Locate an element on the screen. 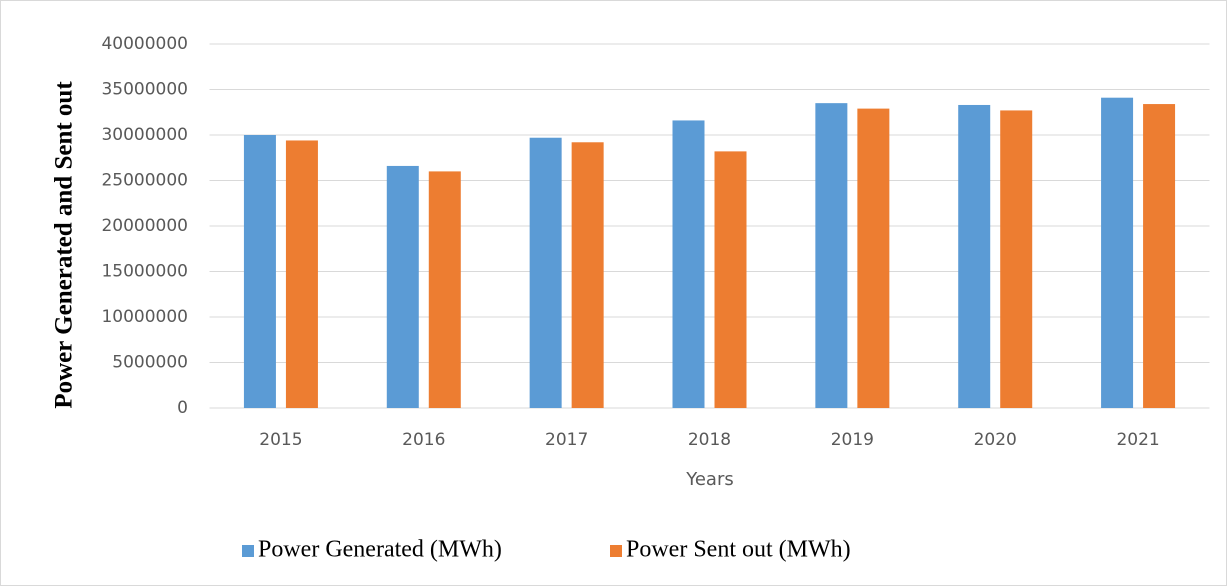 The height and width of the screenshot is (586, 1227). x-axis-title: Years is located at coordinates (709, 479).